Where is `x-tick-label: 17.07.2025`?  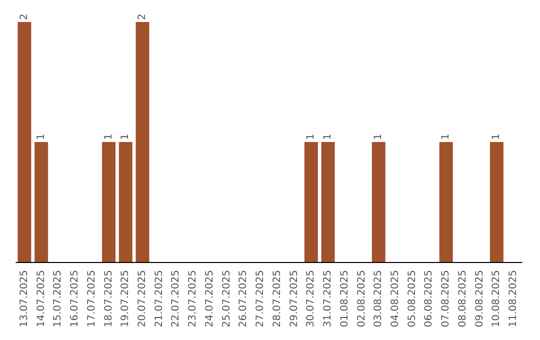 x-tick-label: 17.07.2025 is located at coordinates (92, 299).